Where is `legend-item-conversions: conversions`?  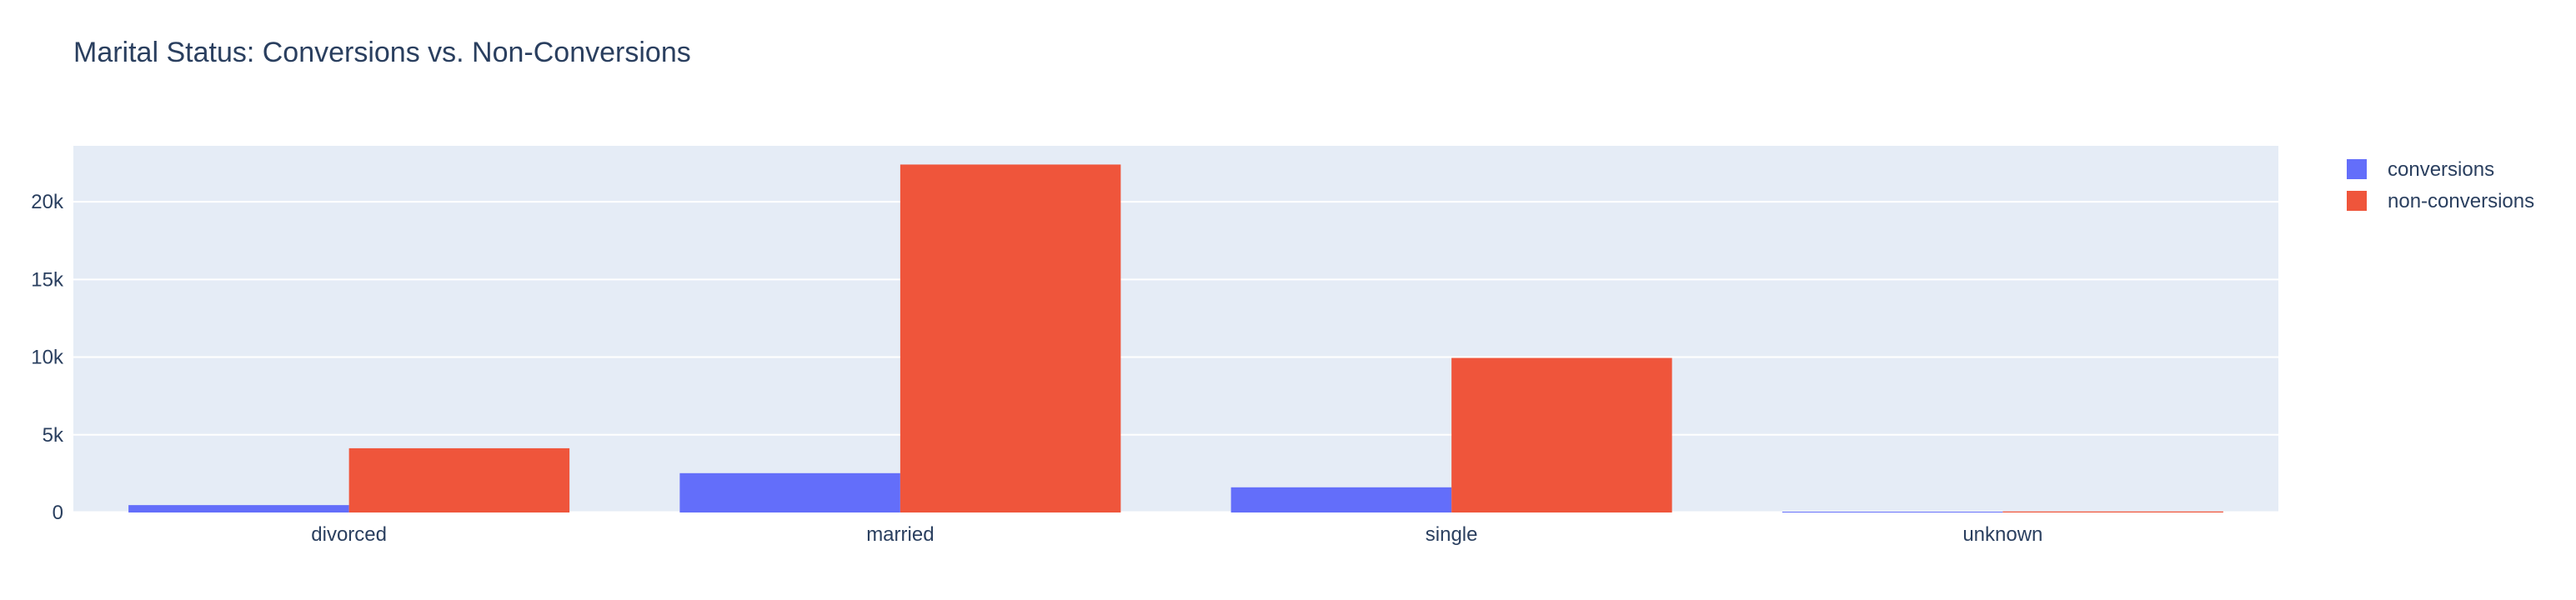 legend-item-conversions: conversions is located at coordinates (2420, 169).